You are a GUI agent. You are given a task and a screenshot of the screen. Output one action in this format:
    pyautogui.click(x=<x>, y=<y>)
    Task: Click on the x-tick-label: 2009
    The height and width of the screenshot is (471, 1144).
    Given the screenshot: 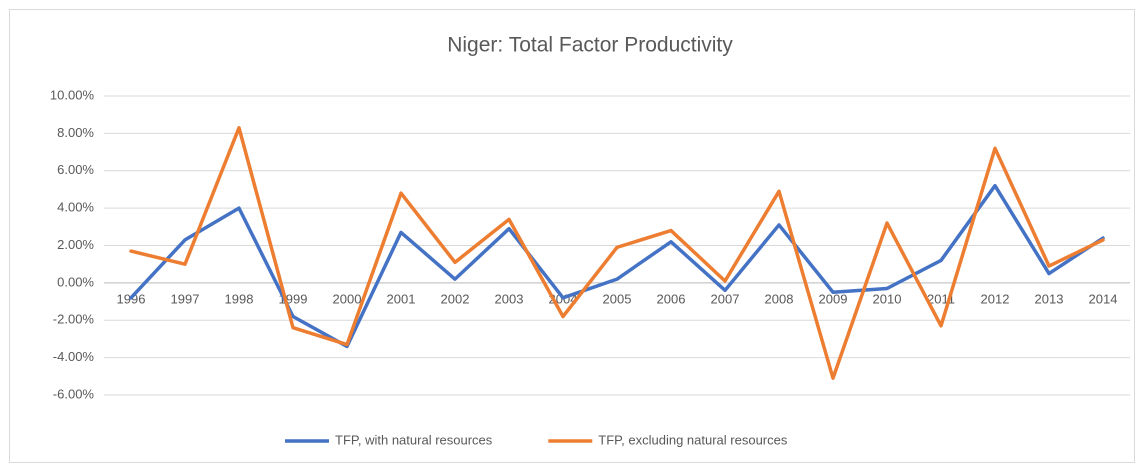 What is the action you would take?
    pyautogui.click(x=833, y=298)
    